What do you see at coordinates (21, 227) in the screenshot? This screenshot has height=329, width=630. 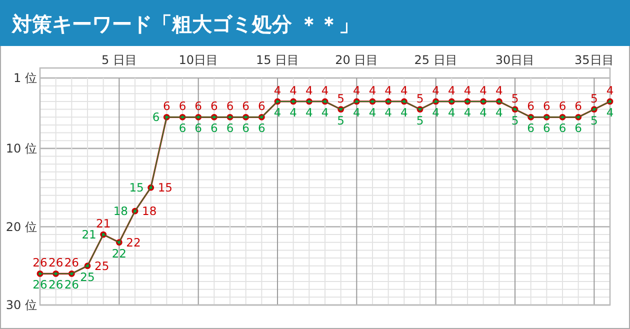 I see `y-tick-label: 20 位` at bounding box center [21, 227].